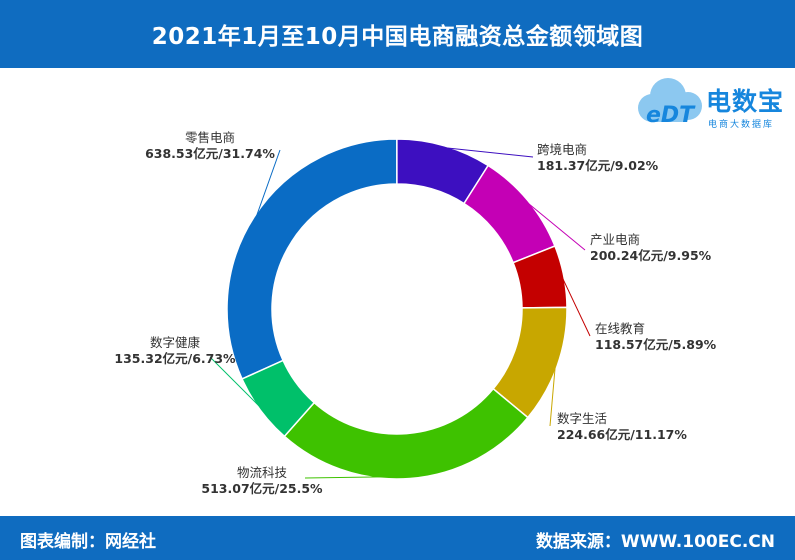 The width and height of the screenshot is (795, 560). I want to click on slice-value-label: 135.32亿元/6.73%, so click(175, 358).